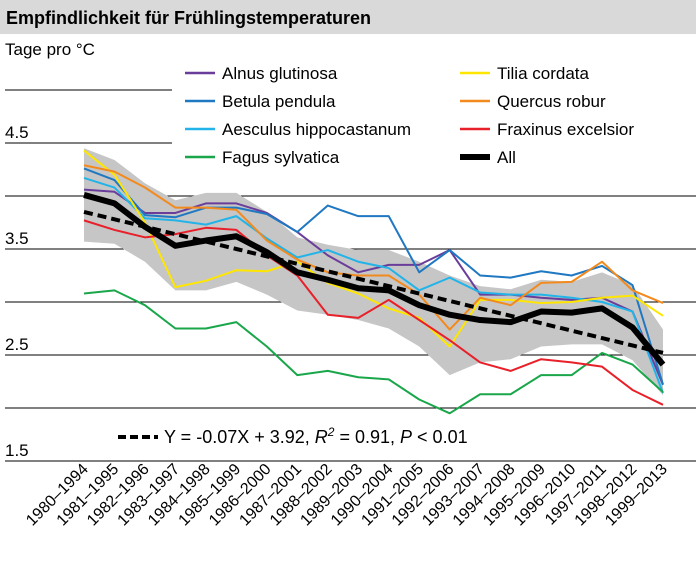  Describe the element at coordinates (440, 437) in the screenshot. I see `p-value: < 0.01` at that location.